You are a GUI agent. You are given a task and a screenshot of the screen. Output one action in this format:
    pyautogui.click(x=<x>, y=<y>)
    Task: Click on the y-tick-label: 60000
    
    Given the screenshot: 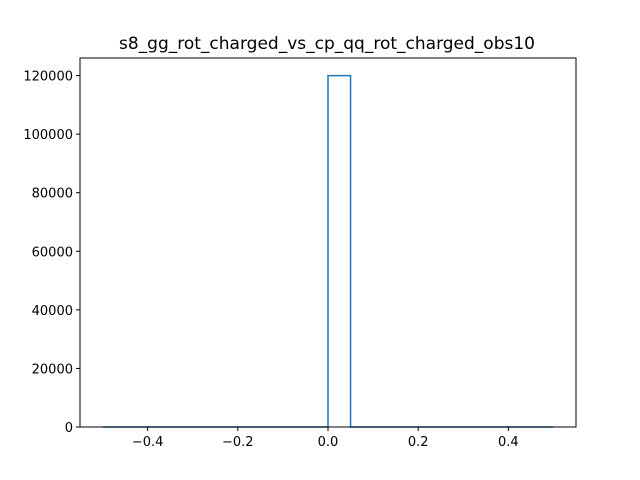 What is the action you would take?
    pyautogui.click(x=52, y=252)
    